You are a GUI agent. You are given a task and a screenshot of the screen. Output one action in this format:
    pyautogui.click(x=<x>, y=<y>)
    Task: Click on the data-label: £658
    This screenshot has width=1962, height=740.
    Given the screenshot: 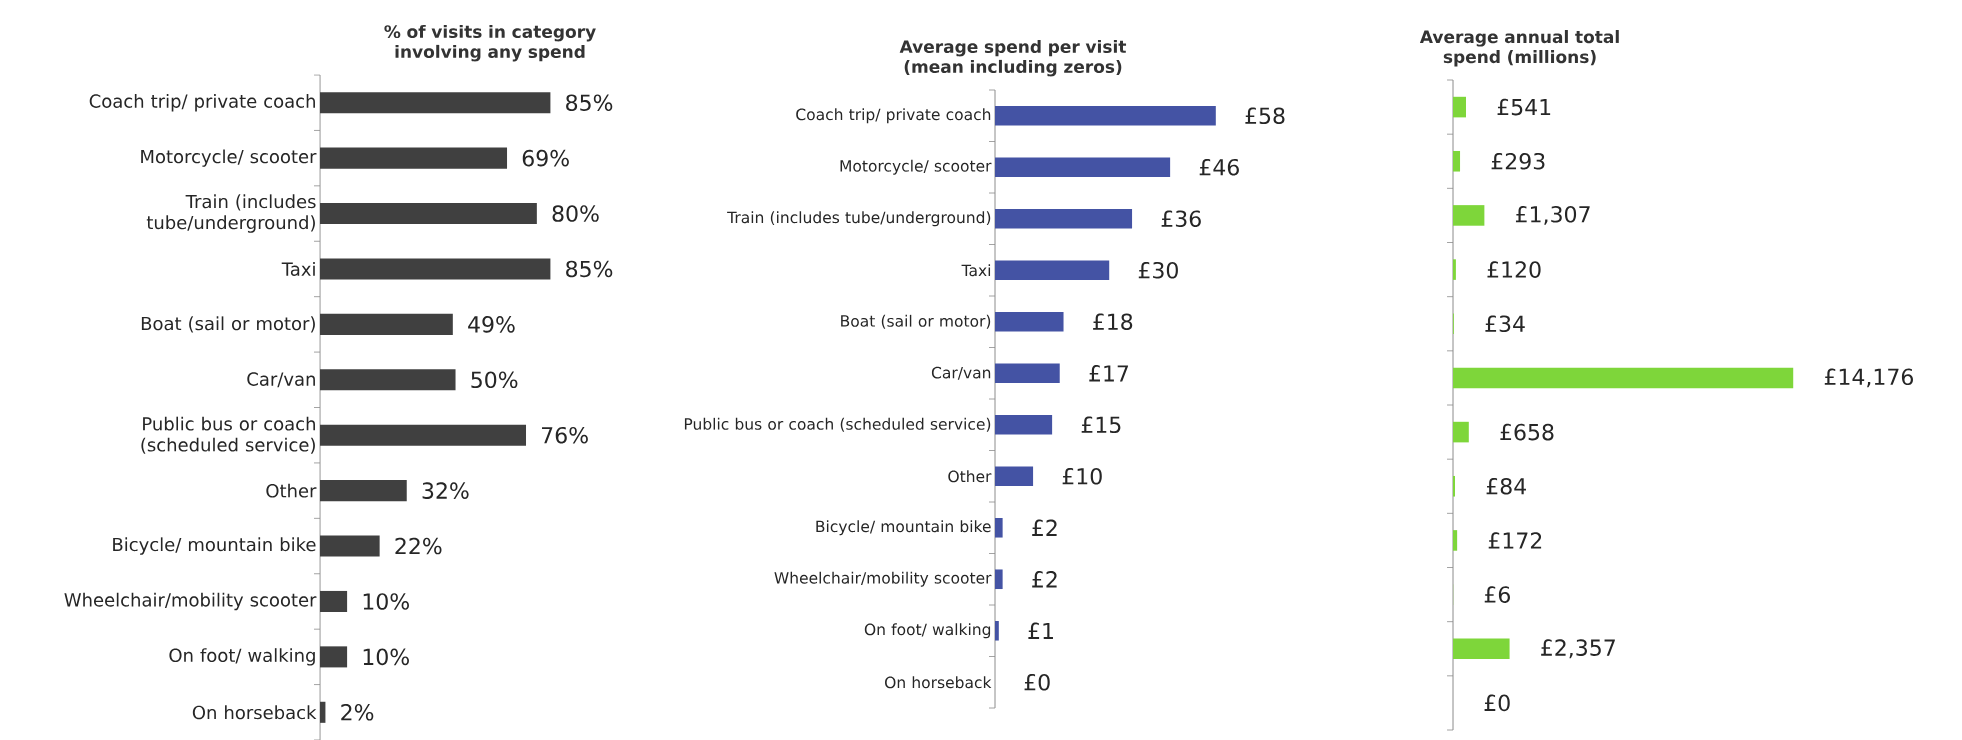 What is the action you would take?
    pyautogui.click(x=1527, y=432)
    